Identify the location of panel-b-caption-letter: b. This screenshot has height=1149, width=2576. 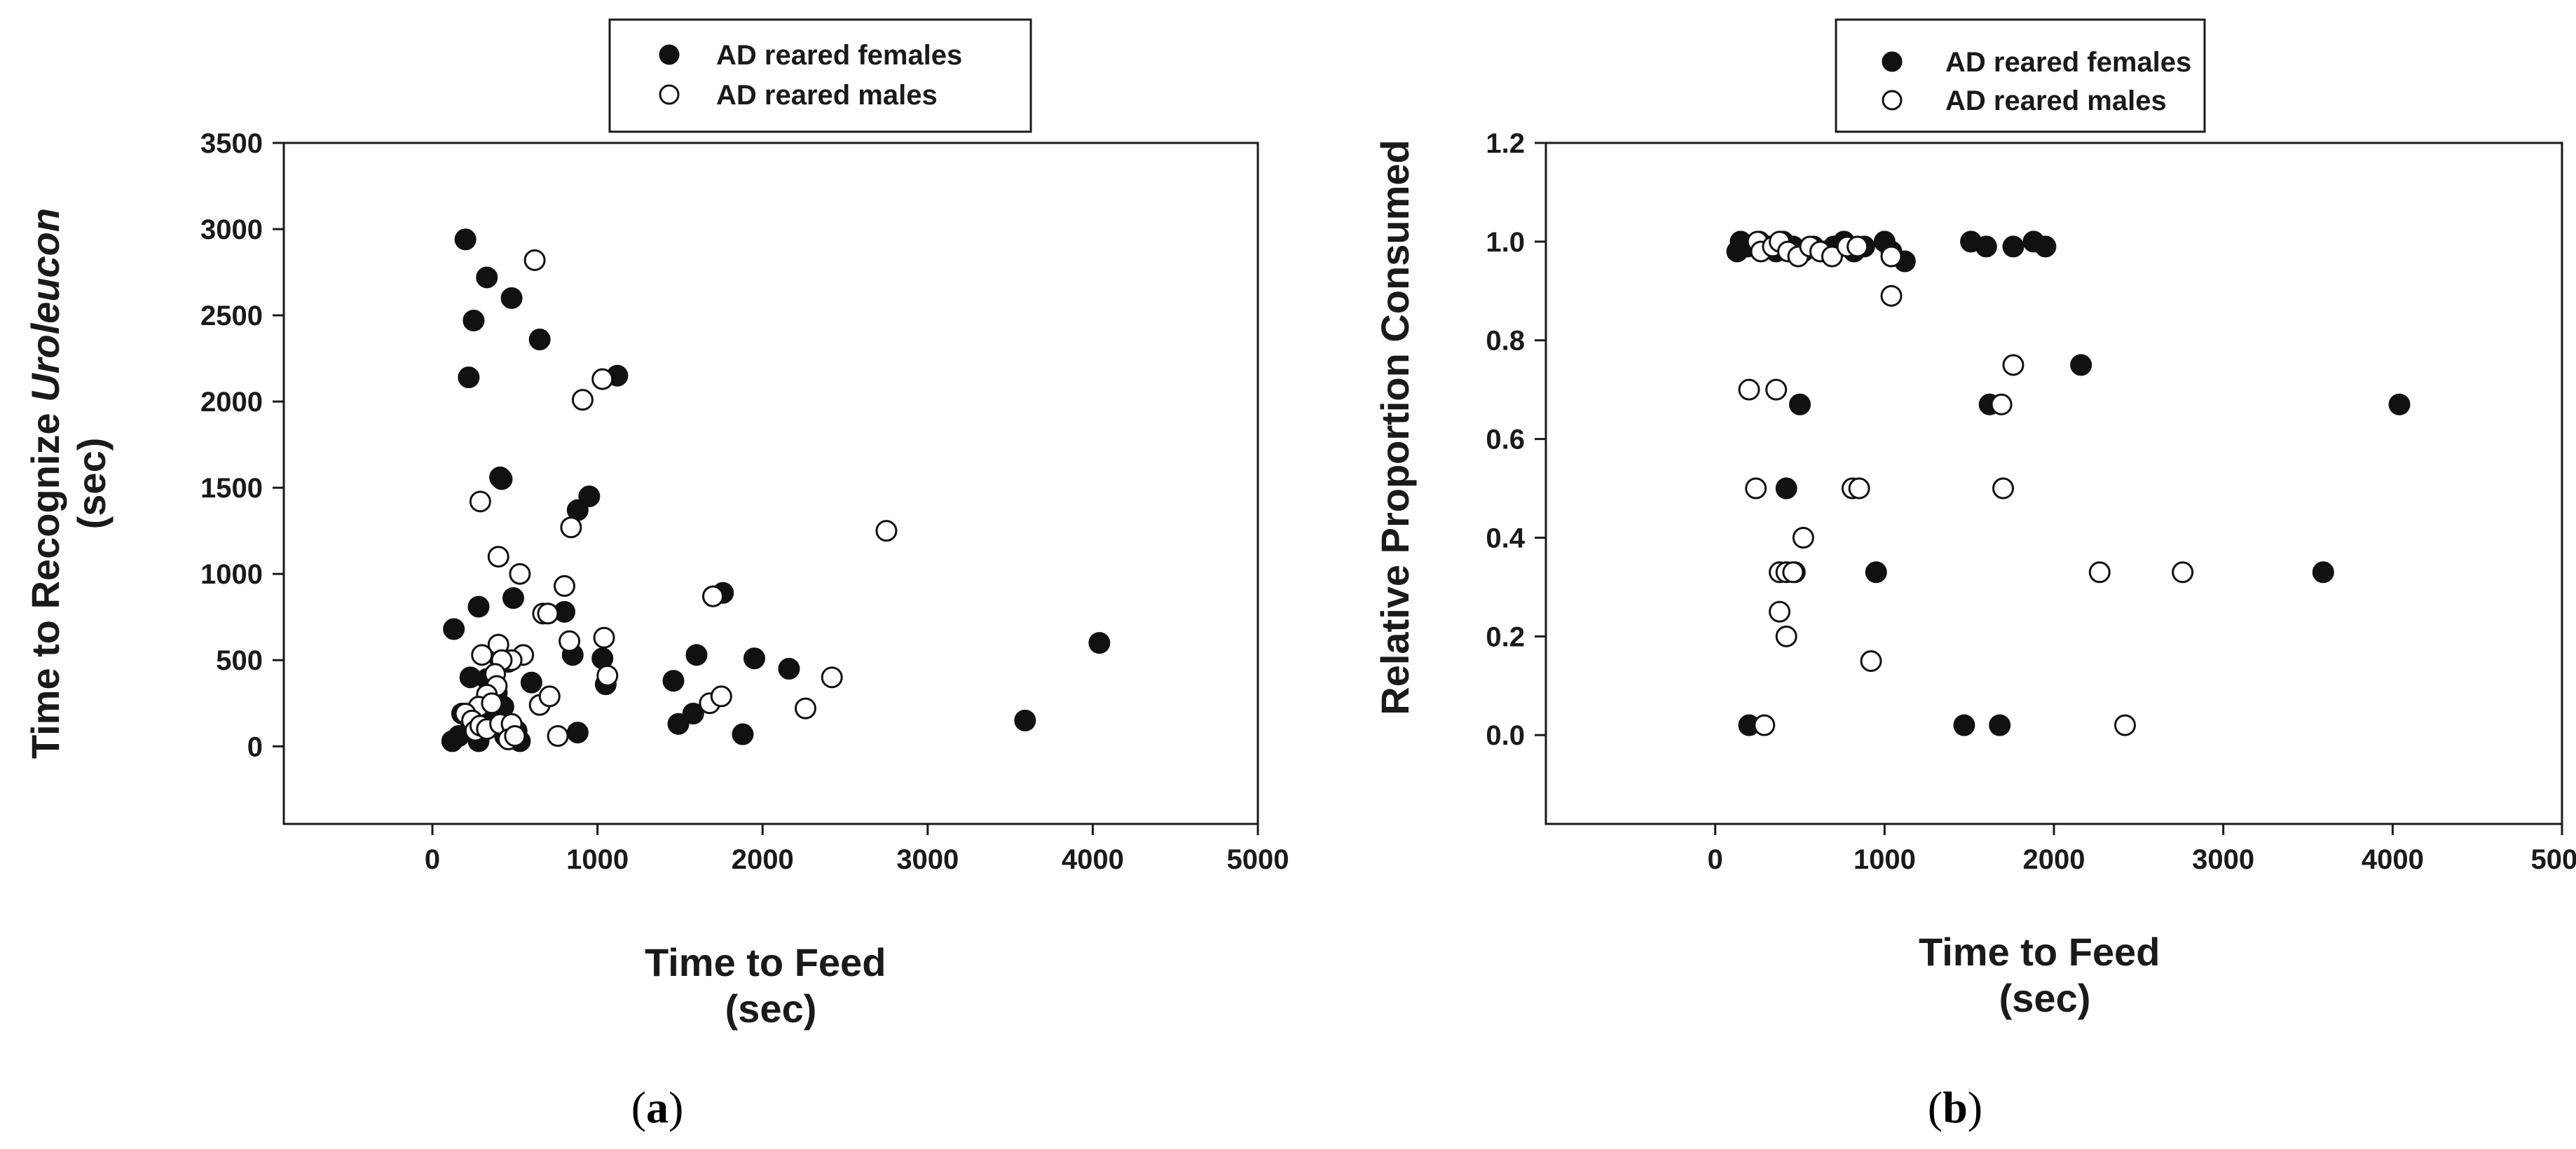
(1955, 1107).